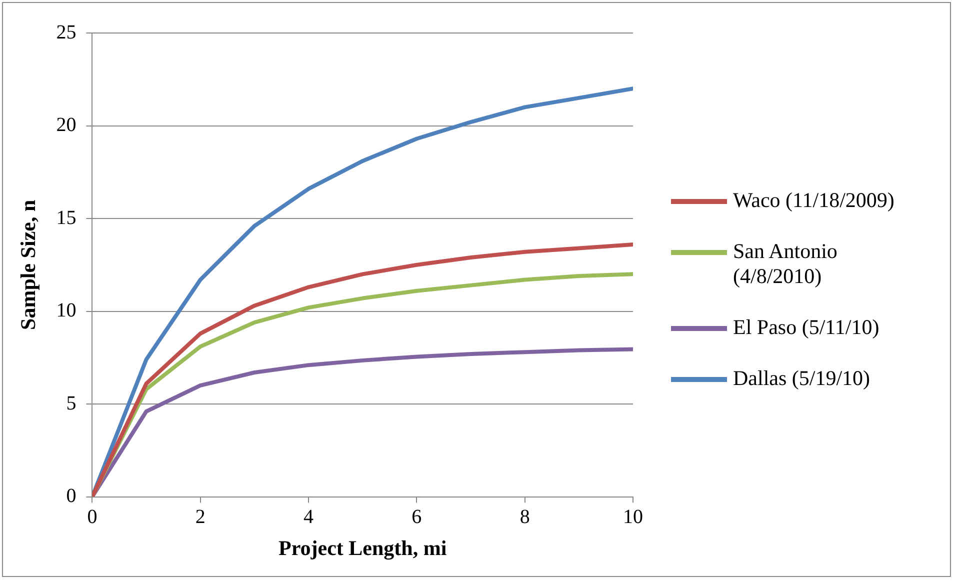 The height and width of the screenshot is (581, 955). I want to click on x-tick-label: 2, so click(200, 517).